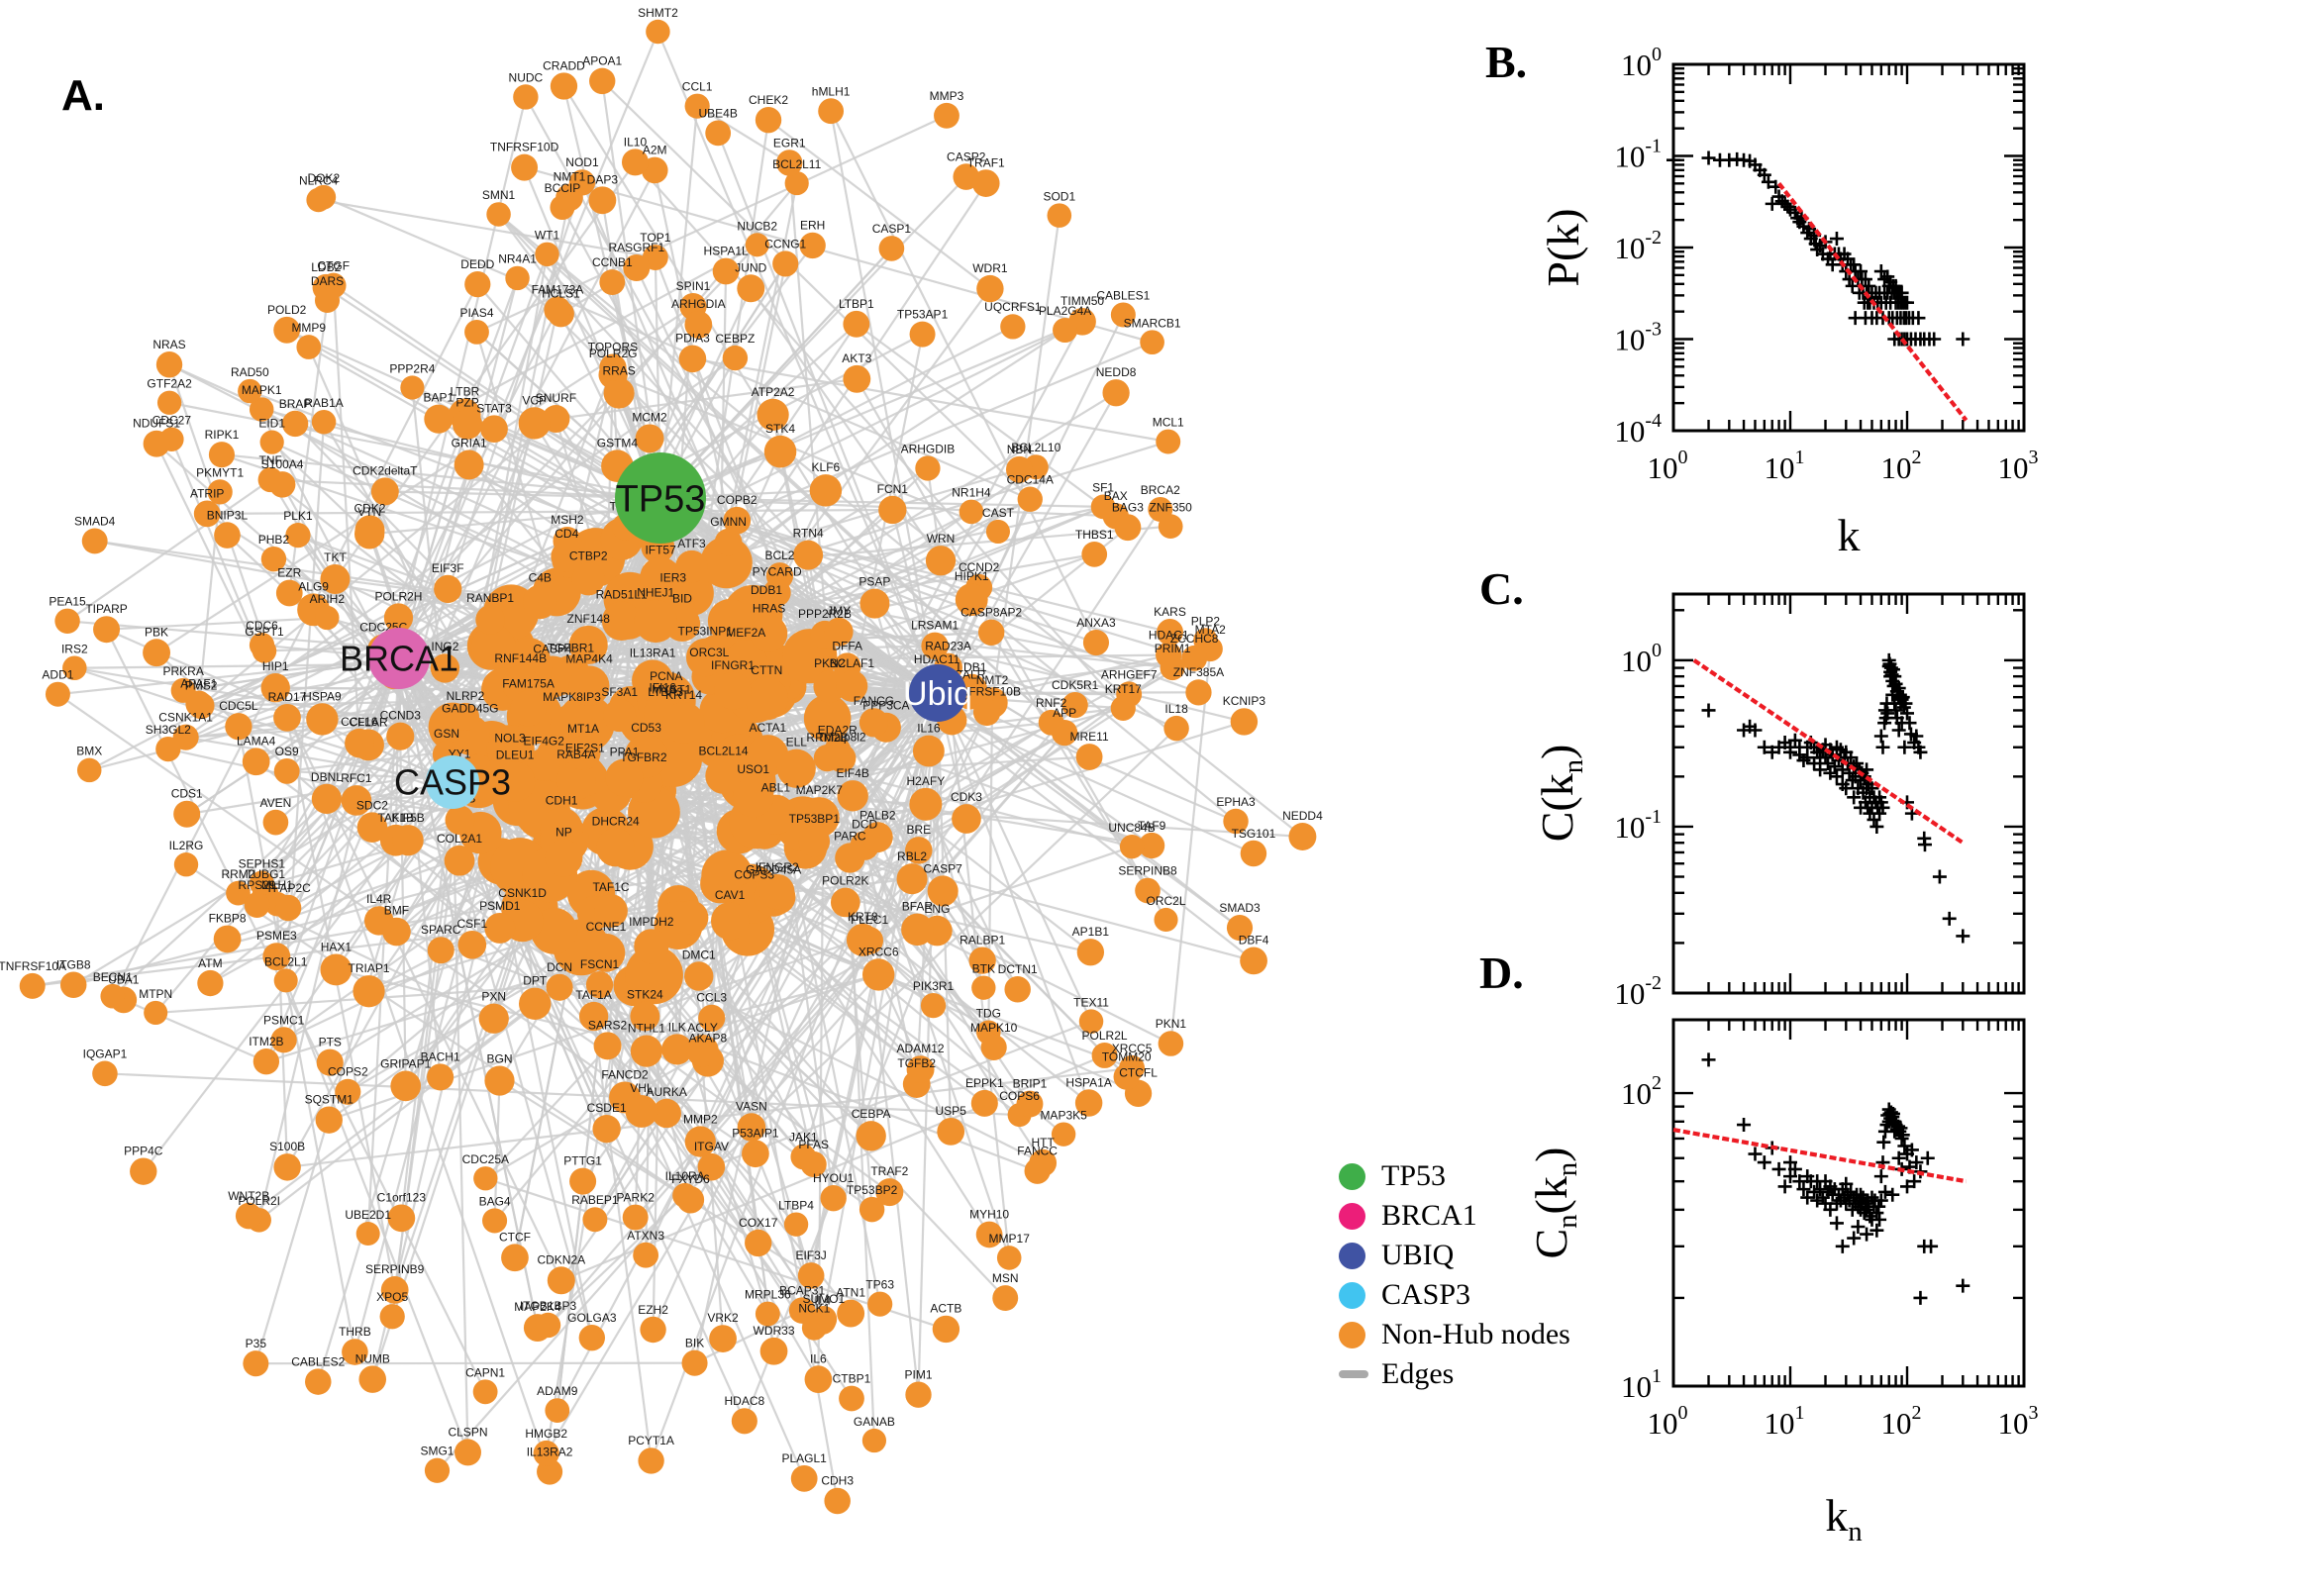  Describe the element at coordinates (879, 1285) in the screenshot. I see `node-label: TP63` at that location.